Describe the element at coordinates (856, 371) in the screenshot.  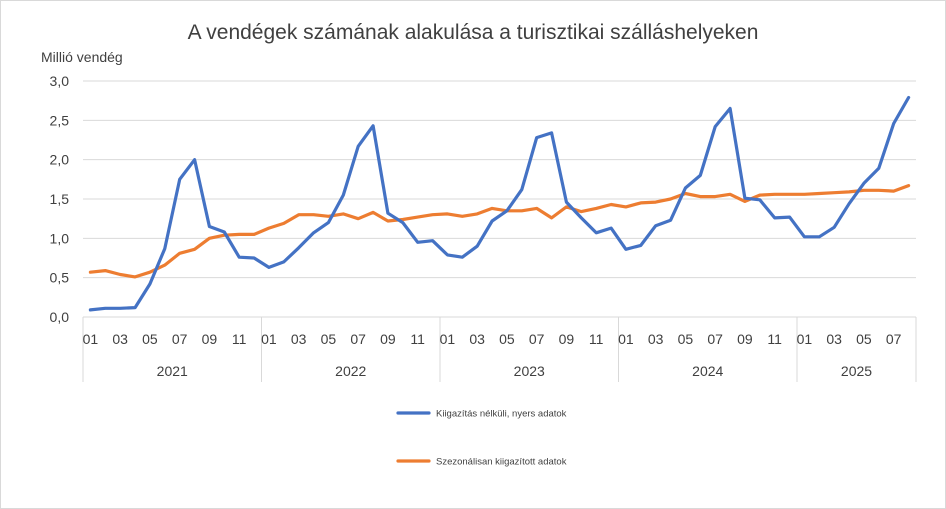
I see `year-label: 2025` at that location.